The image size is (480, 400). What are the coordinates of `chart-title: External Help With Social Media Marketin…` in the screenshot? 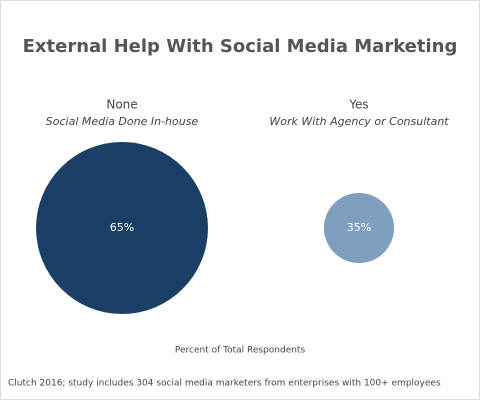 It's located at (240, 46).